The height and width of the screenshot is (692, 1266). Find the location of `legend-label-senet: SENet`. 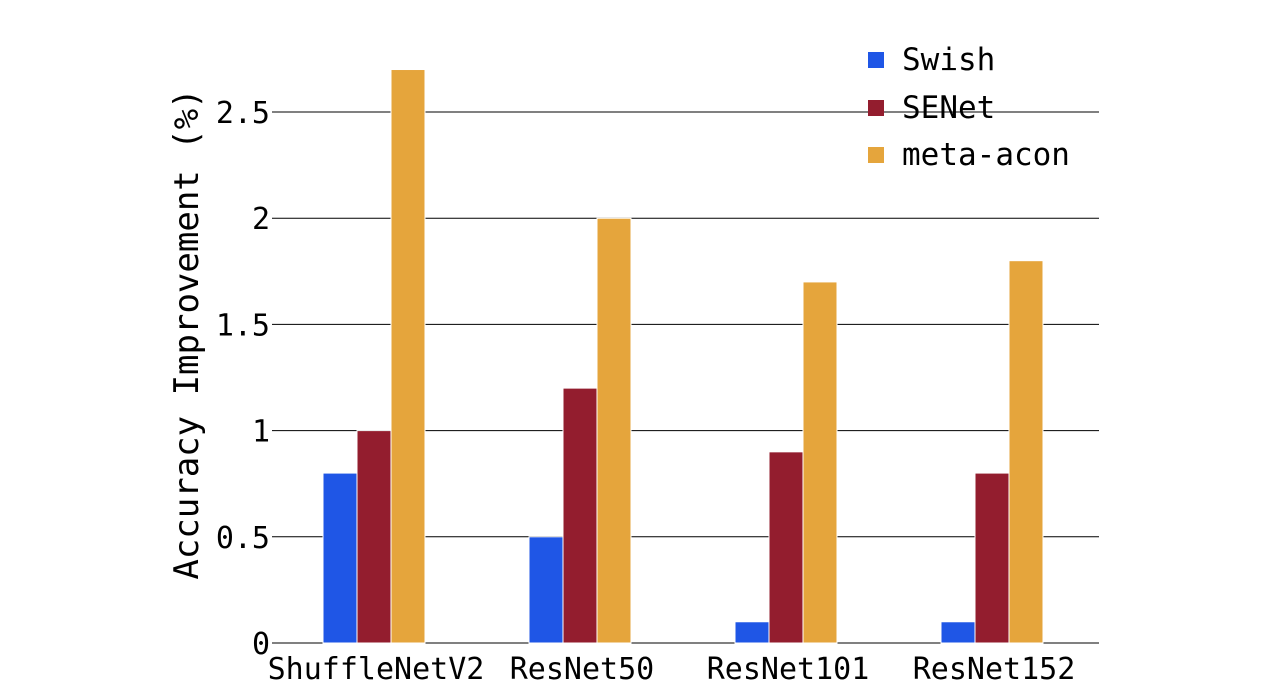

legend-label-senet: SENet is located at coordinates (949, 107).